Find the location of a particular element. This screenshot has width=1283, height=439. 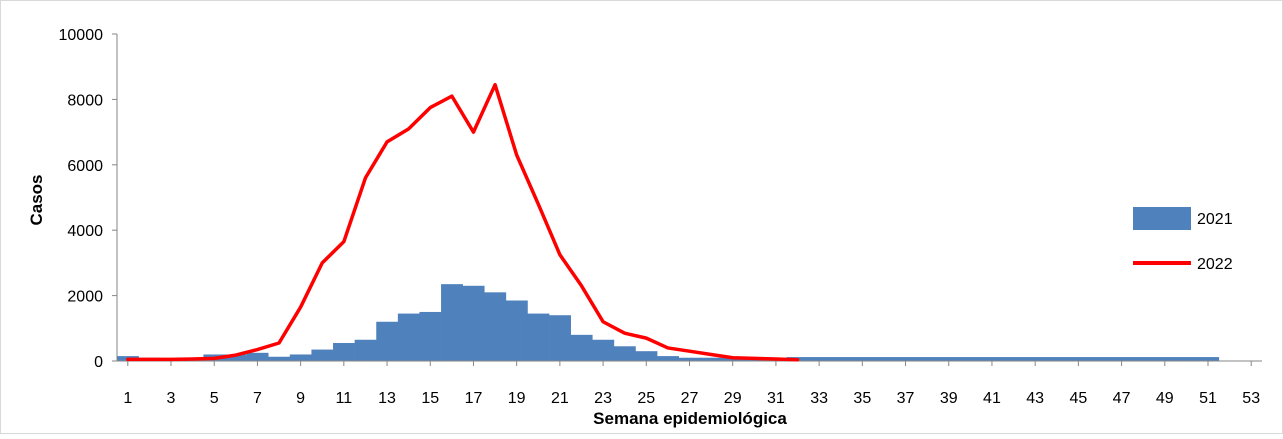

x-tick-label-7: 7 is located at coordinates (257, 398).